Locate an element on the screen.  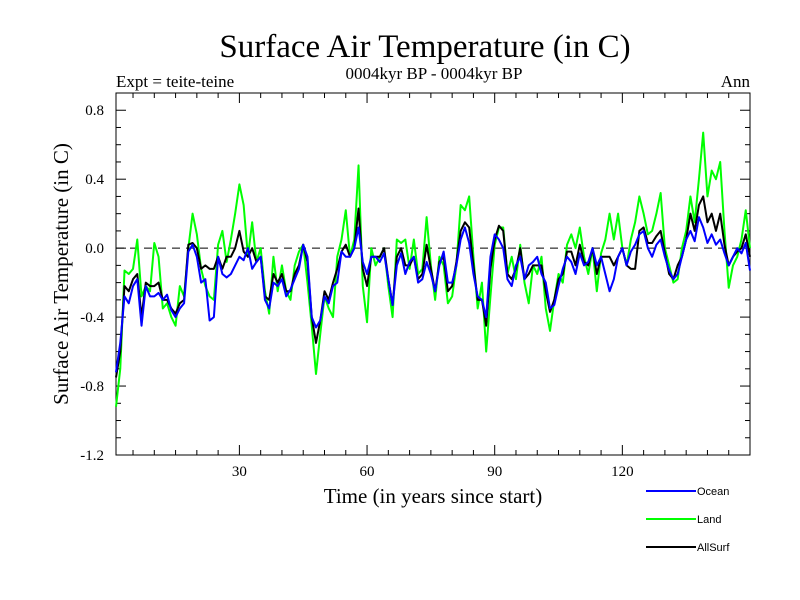
chart-subtitle: 0004kyr BP - 0004kyr BP is located at coordinates (434, 73).